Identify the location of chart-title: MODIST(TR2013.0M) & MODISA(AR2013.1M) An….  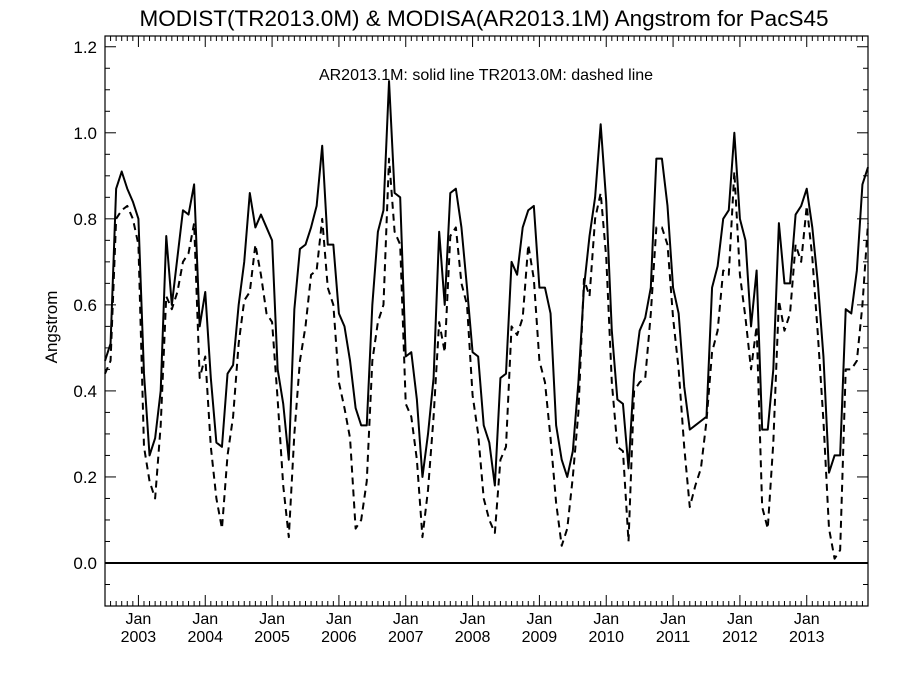
(484, 18).